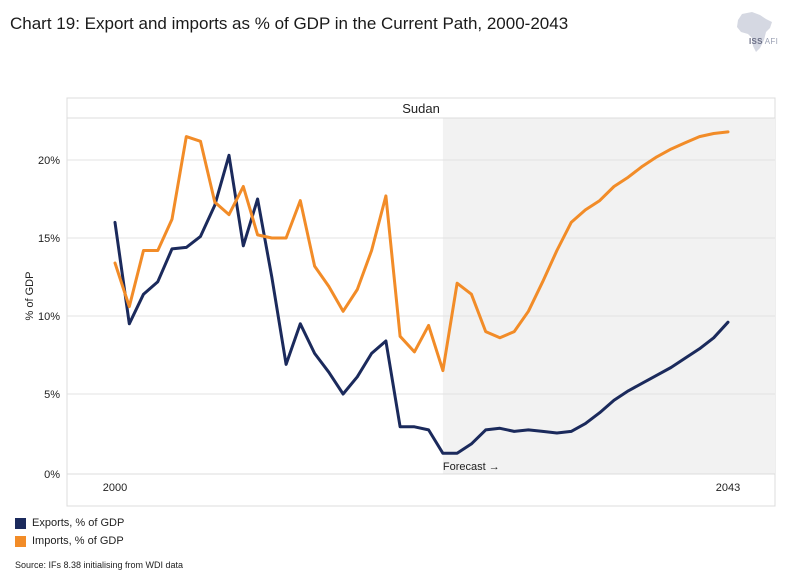 This screenshot has height=588, width=786. Describe the element at coordinates (49, 239) in the screenshot. I see `y-tick-label: 15%` at that location.